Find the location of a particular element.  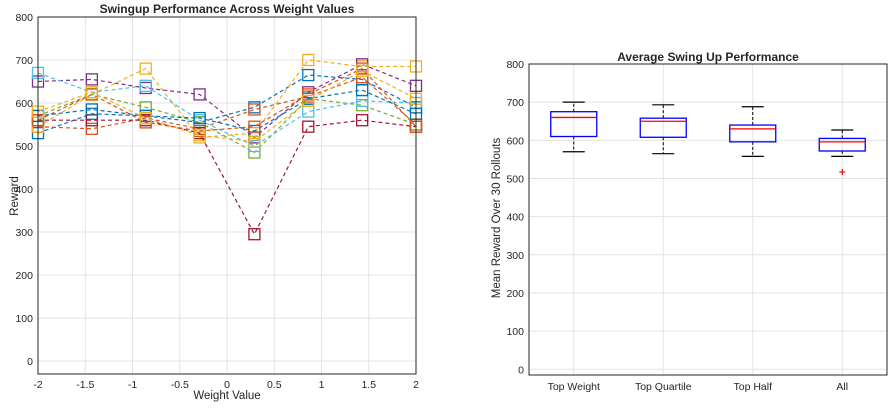

chart-title: Average Swing Up Performance is located at coordinates (708, 57).